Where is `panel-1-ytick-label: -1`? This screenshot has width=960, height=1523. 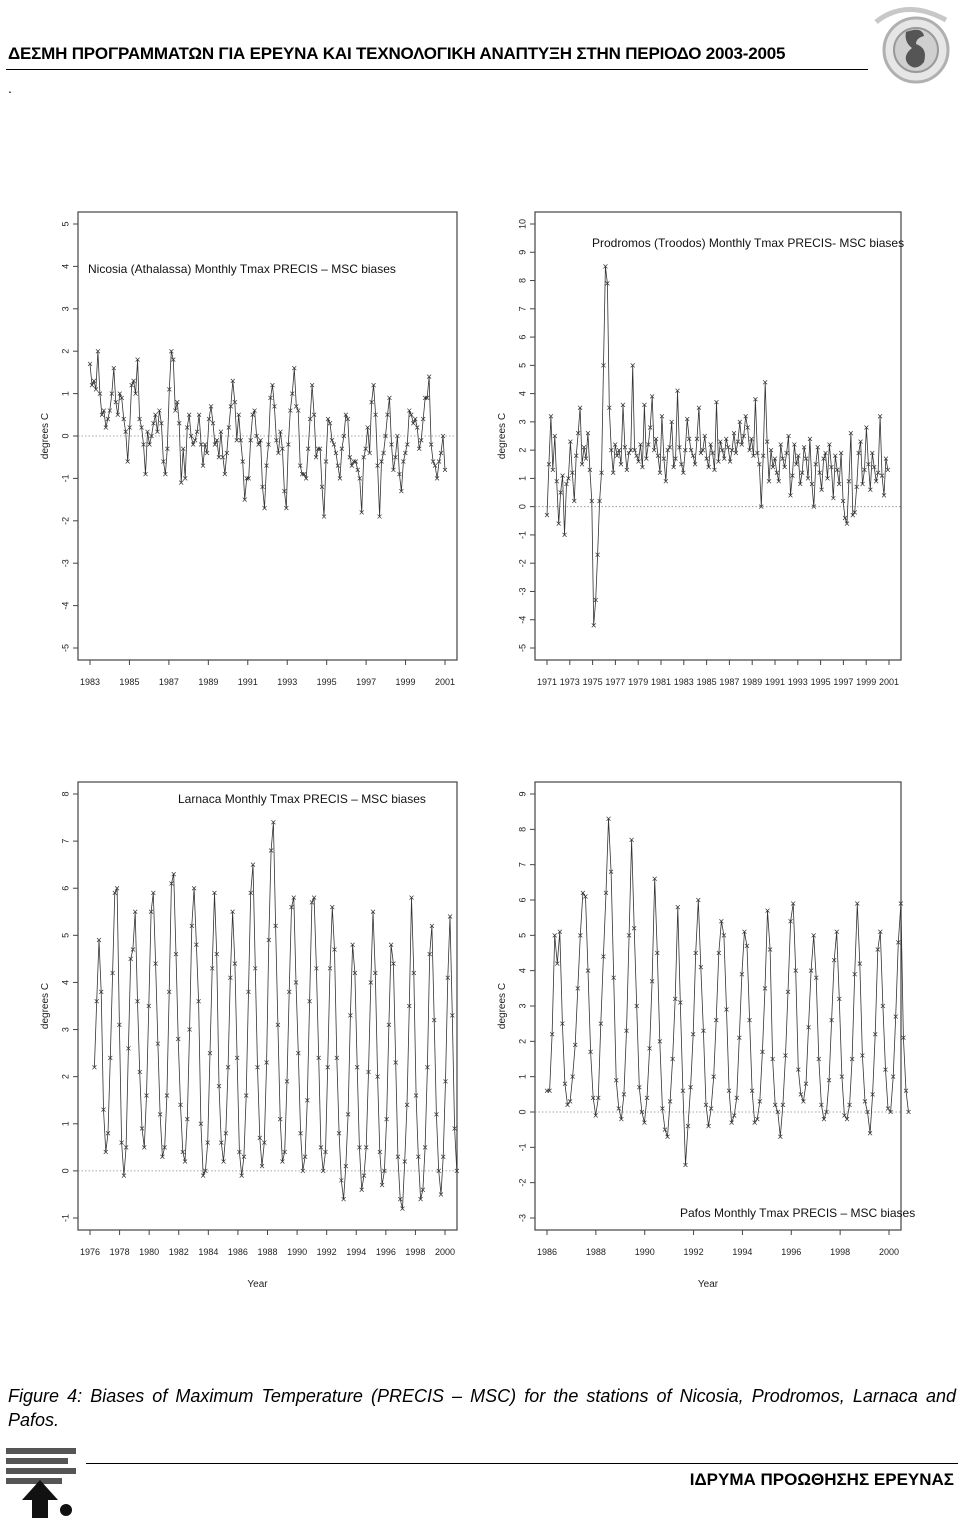 panel-1-ytick-label: -1 is located at coordinates (522, 535).